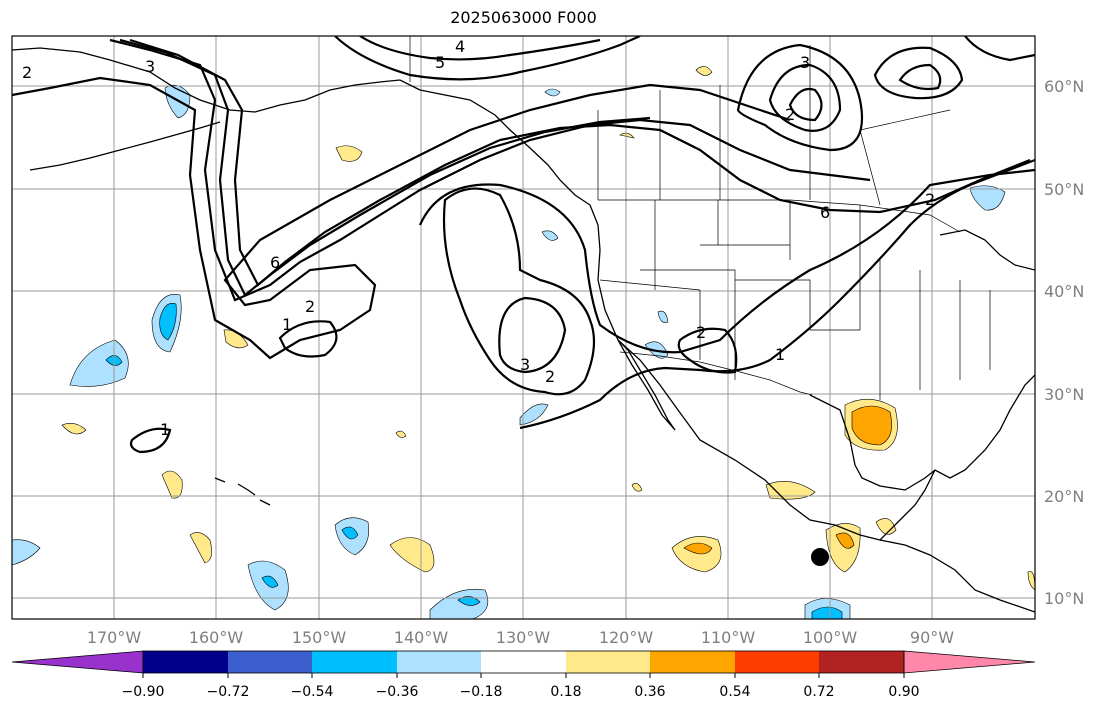  What do you see at coordinates (922, 432) in the screenshot?
I see `coastline-gulf` at bounding box center [922, 432].